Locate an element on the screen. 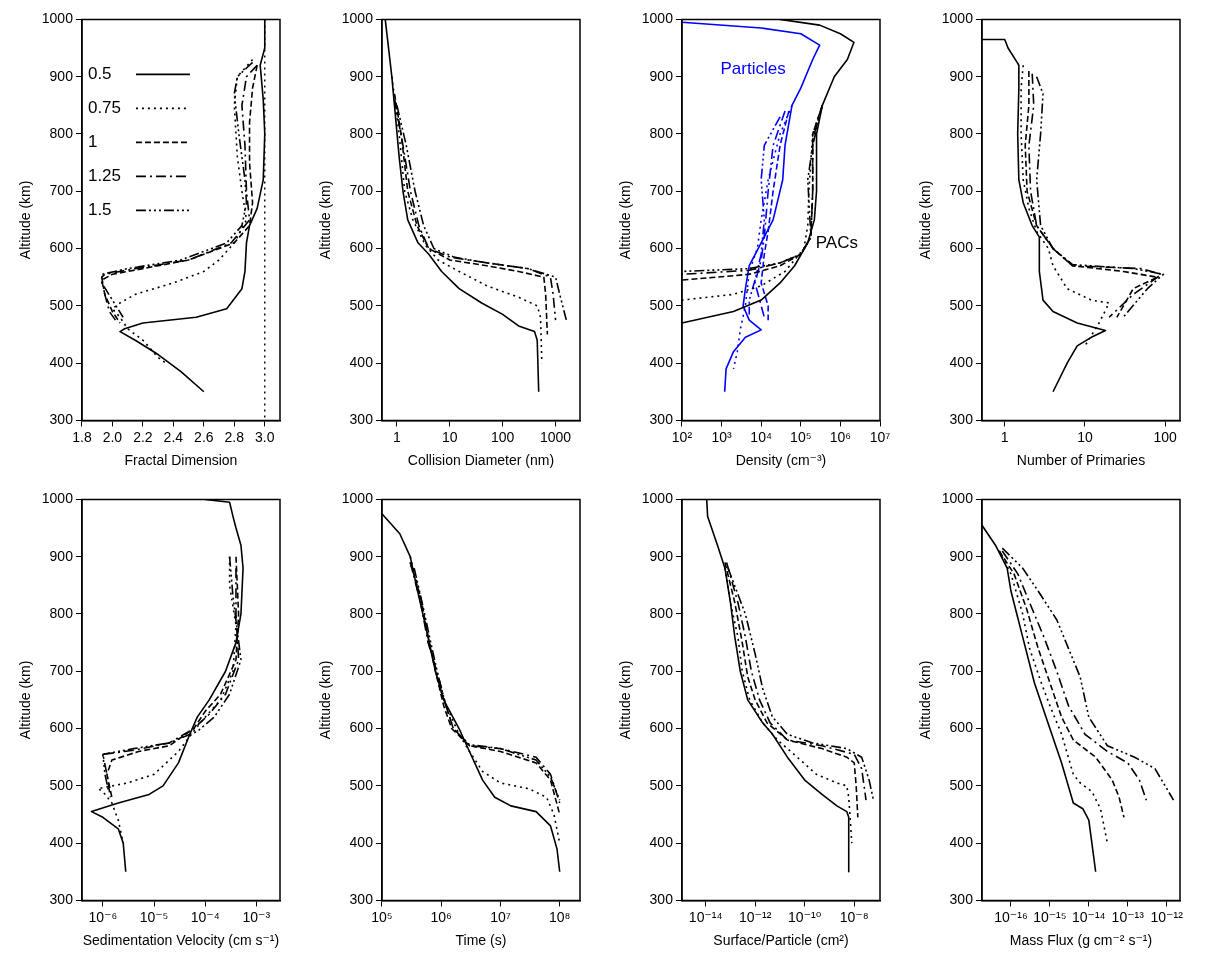 This screenshot has width=1215, height=953. x-tick-label: 3.0 is located at coordinates (265, 436).